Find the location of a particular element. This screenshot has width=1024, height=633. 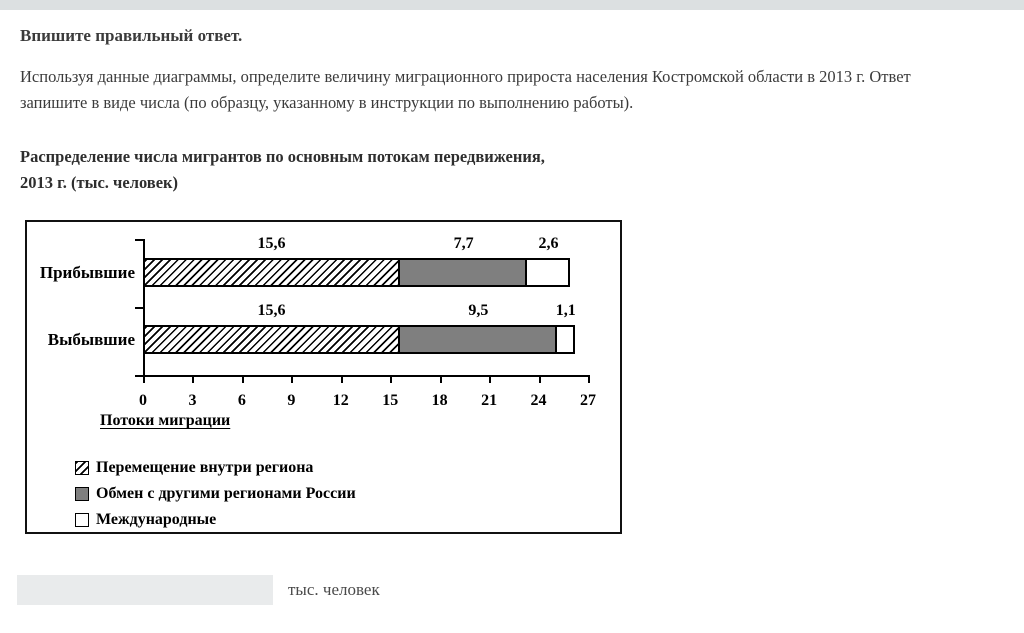

bar-segment-cat1-ser0 is located at coordinates (272, 339).